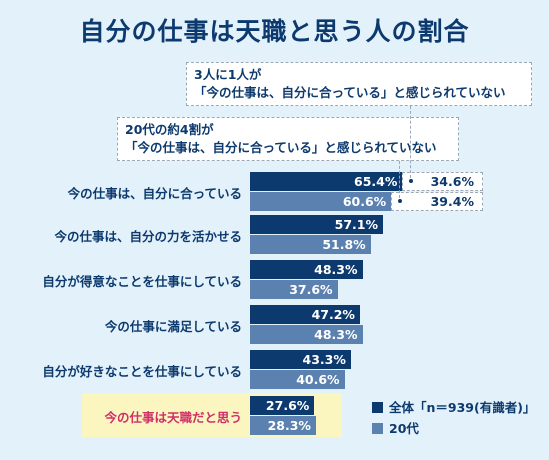  Describe the element at coordinates (142, 281) in the screenshot. I see `category-label: 自分が得意なことを仕事にしている` at that location.